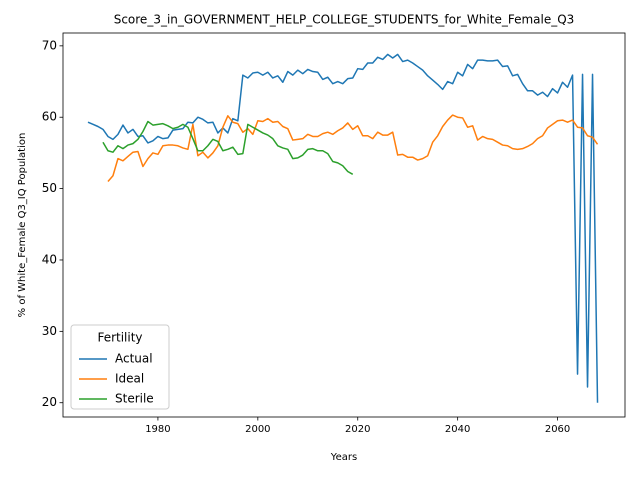 This screenshot has width=640, height=480. What do you see at coordinates (49, 259) in the screenshot?
I see `y-tick-label: 40` at bounding box center [49, 259].